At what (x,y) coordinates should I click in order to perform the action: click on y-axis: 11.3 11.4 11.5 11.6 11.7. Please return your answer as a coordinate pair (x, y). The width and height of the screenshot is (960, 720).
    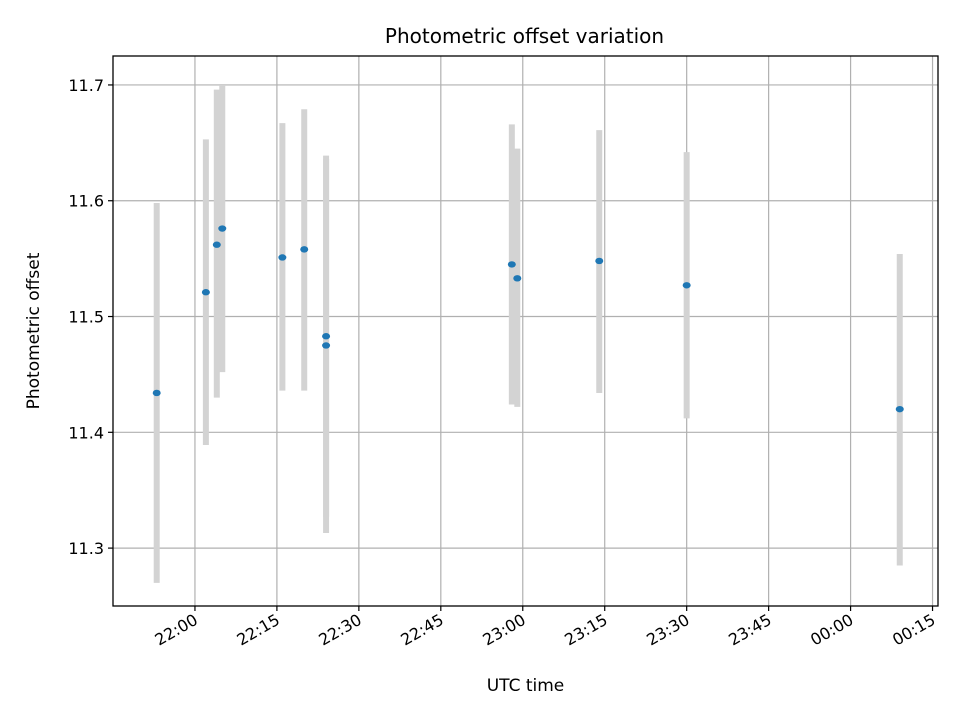
    Looking at the image, I should click on (90, 317).